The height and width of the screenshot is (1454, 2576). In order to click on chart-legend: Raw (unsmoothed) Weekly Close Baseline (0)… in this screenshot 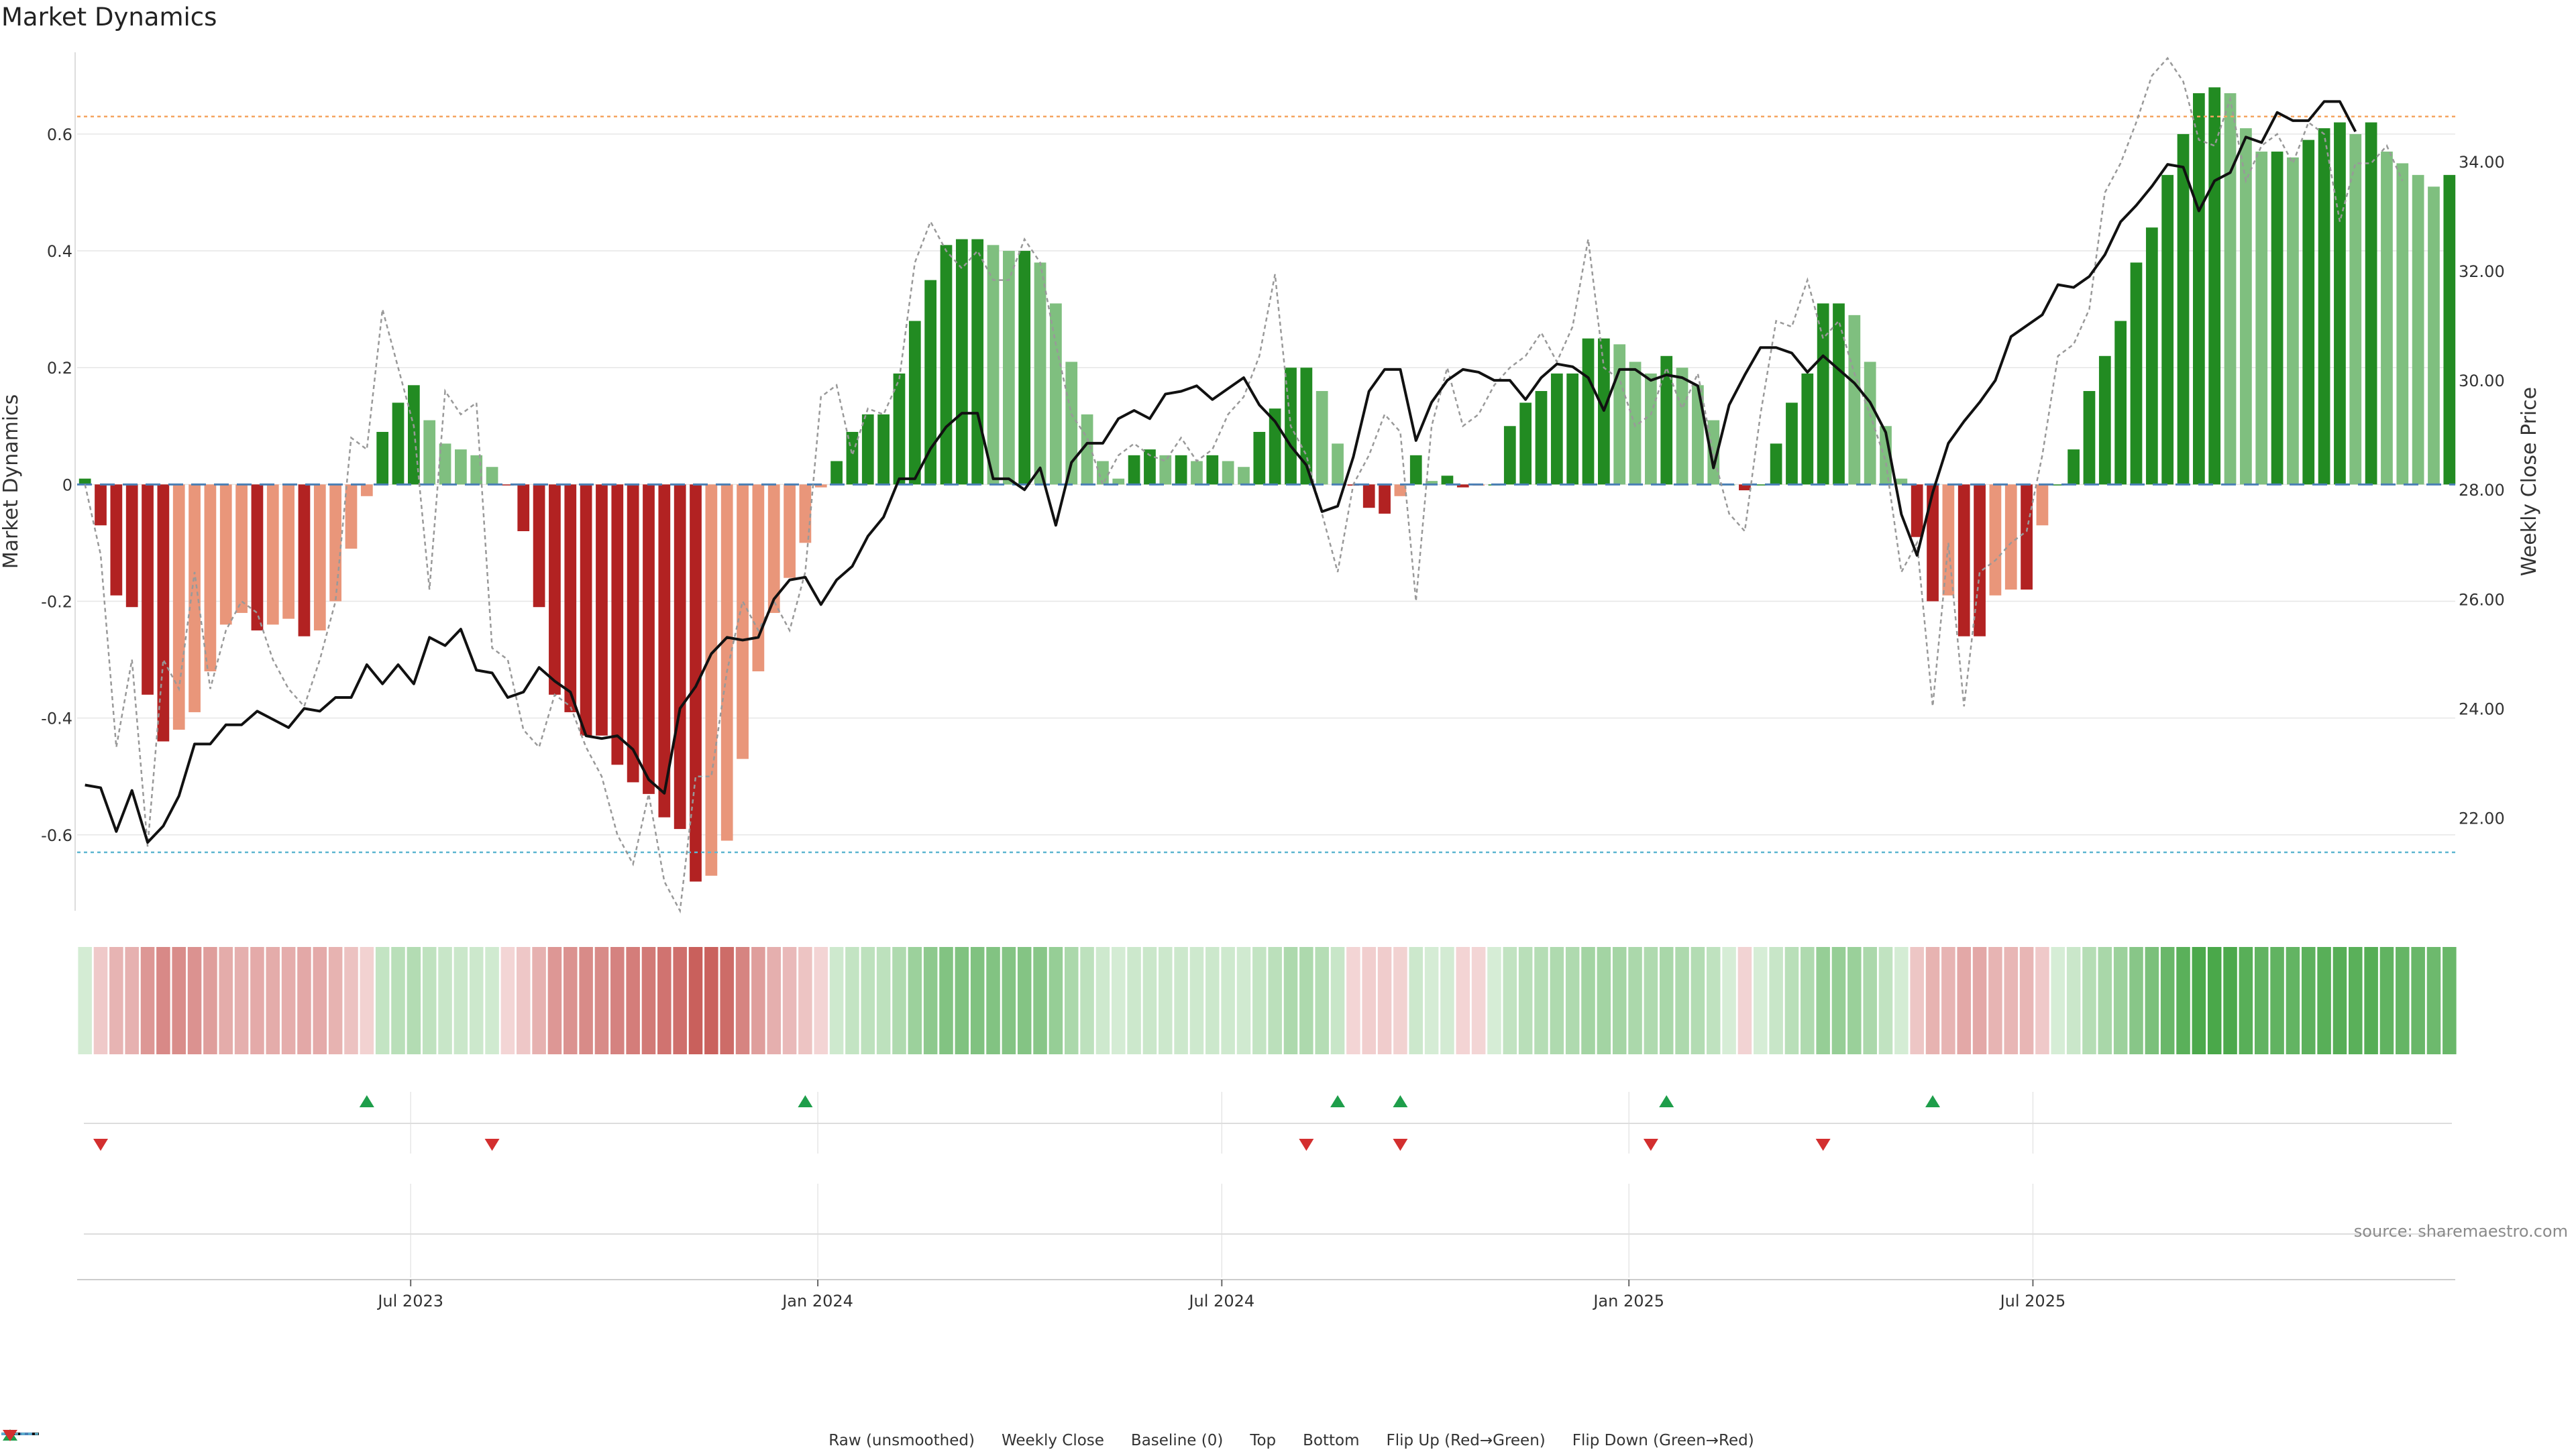, I will do `click(1288, 1440)`.